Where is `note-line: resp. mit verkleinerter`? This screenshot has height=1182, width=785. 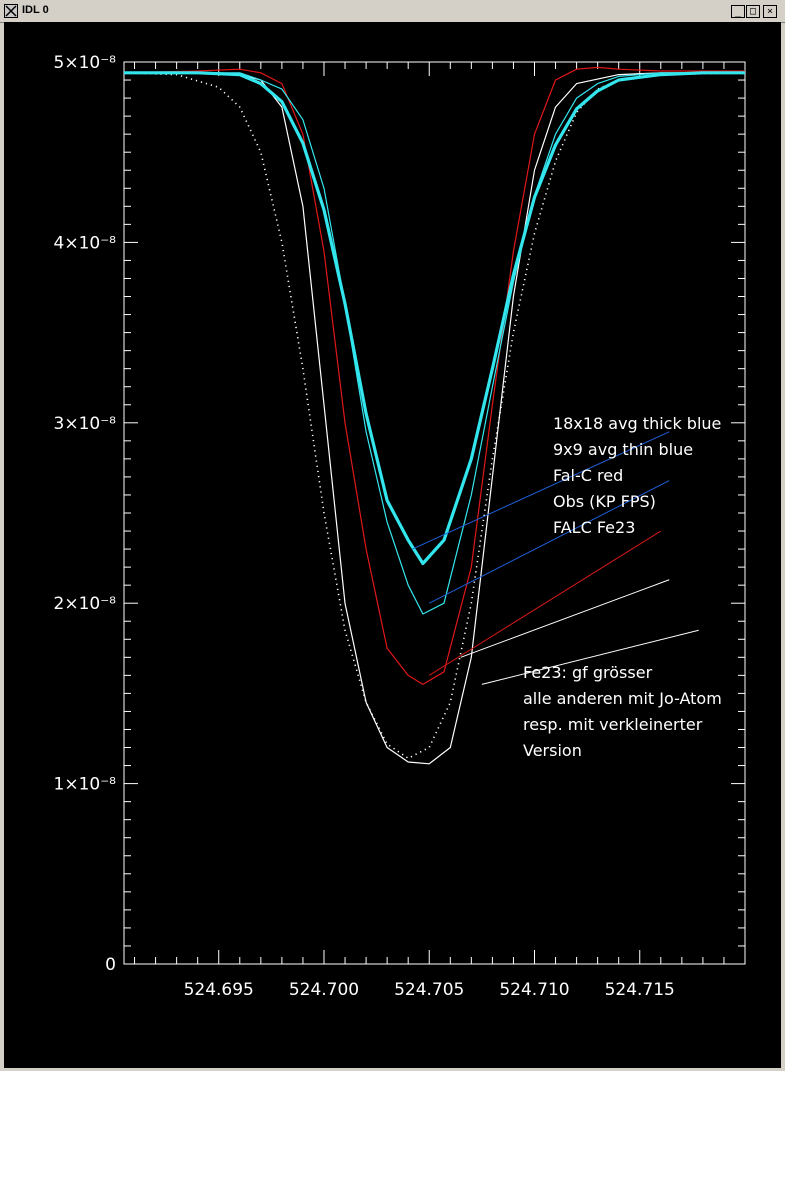
note-line: resp. mit verkleinerter is located at coordinates (613, 724).